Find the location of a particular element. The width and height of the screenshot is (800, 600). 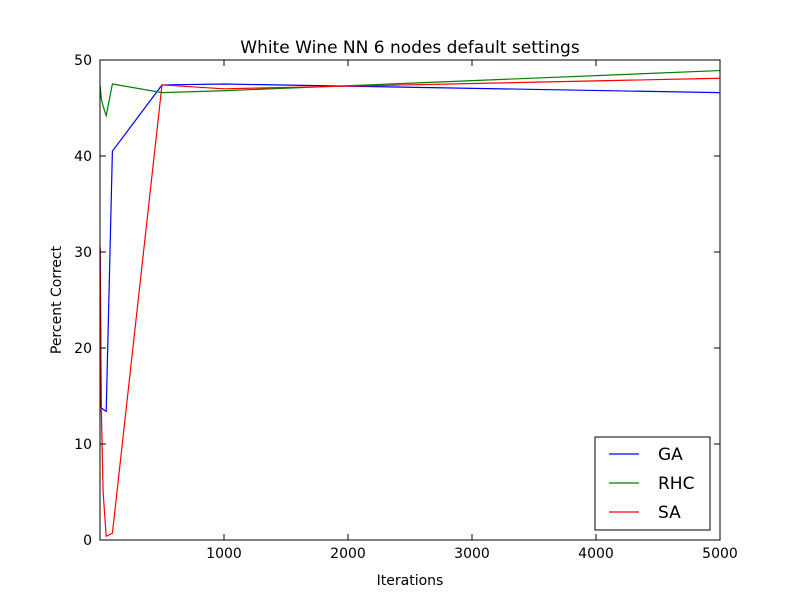

x-tick-label: 5000 is located at coordinates (720, 554).